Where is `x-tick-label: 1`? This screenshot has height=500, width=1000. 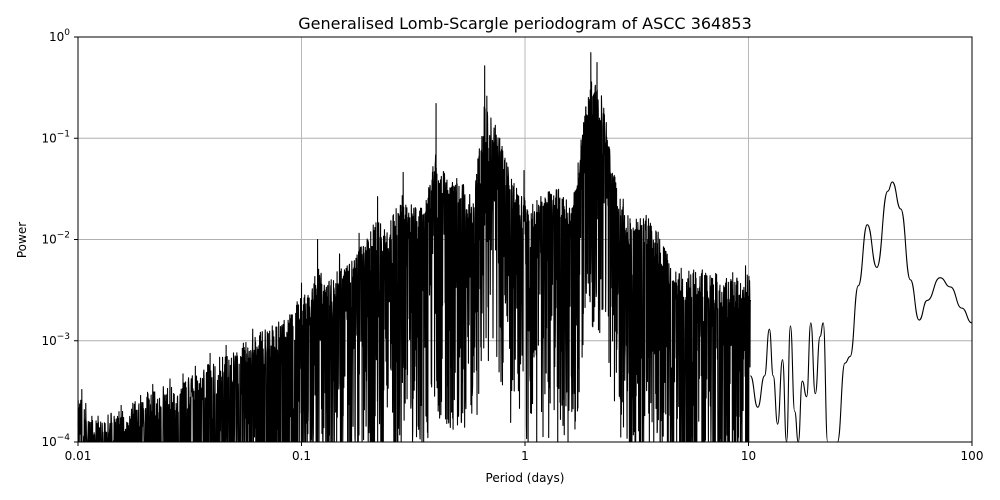
x-tick-label: 1 is located at coordinates (525, 456).